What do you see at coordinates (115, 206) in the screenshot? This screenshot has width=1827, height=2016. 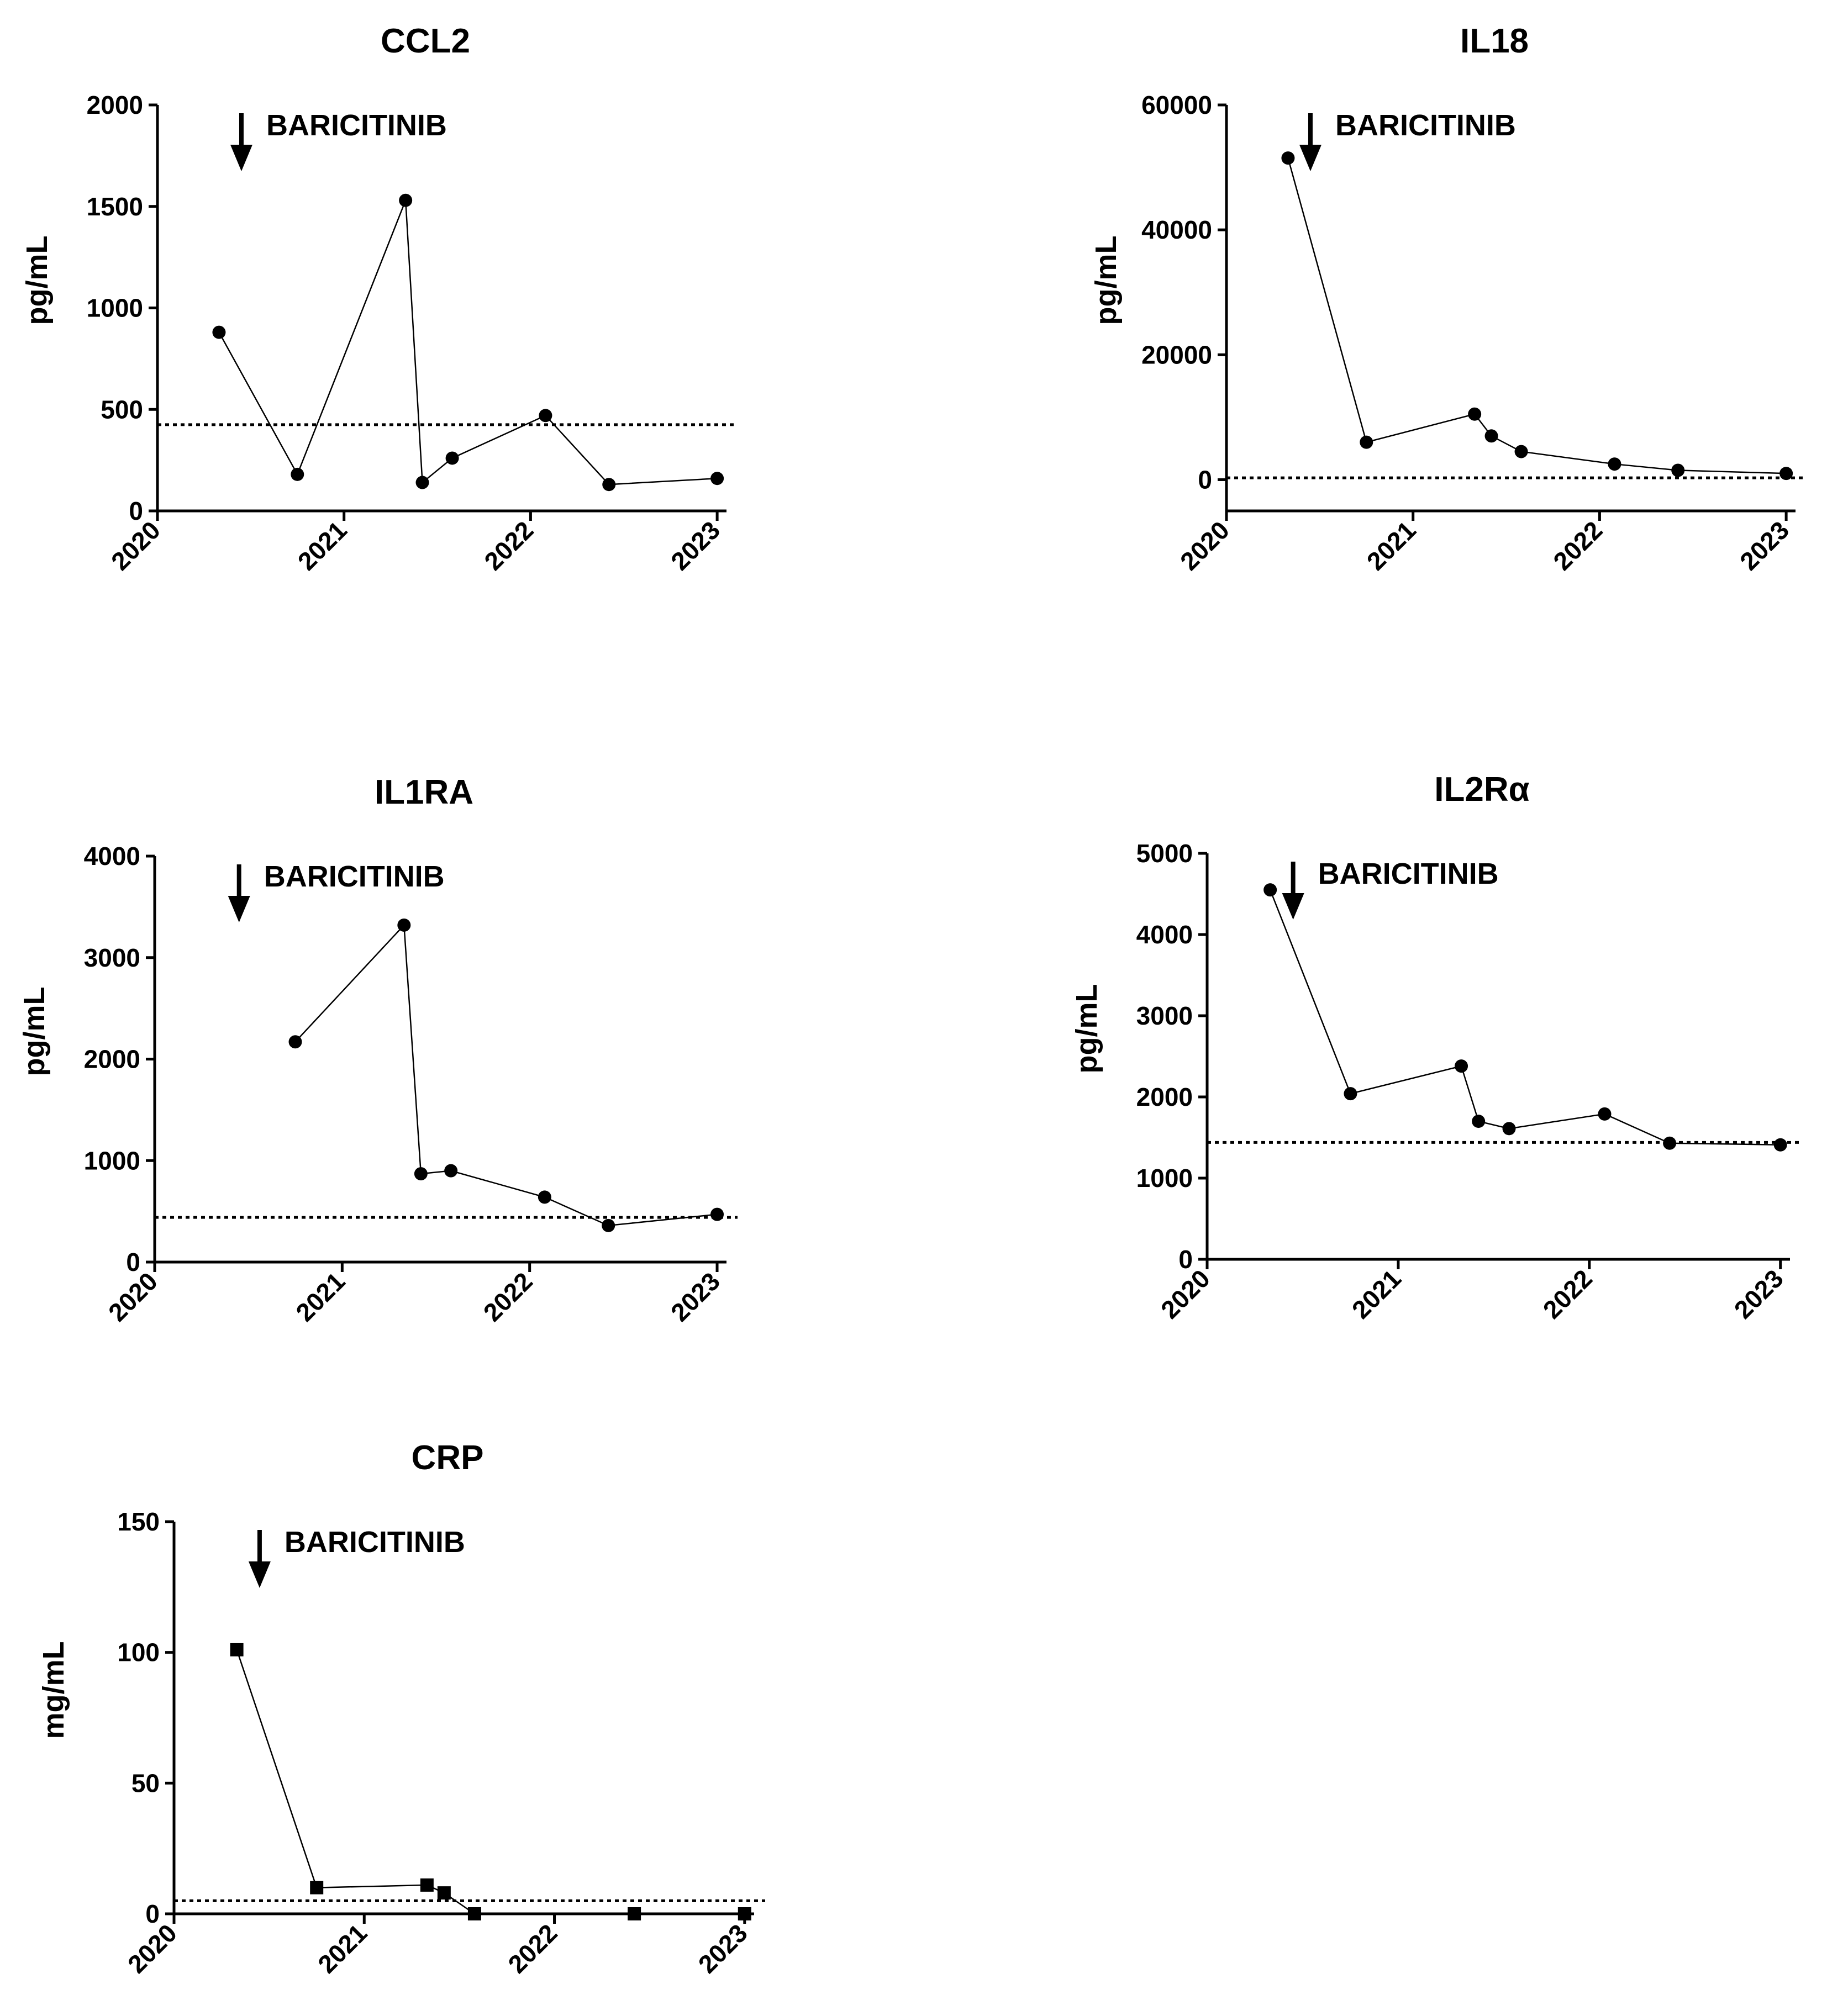 I see `y-tick-label: 1500` at bounding box center [115, 206].